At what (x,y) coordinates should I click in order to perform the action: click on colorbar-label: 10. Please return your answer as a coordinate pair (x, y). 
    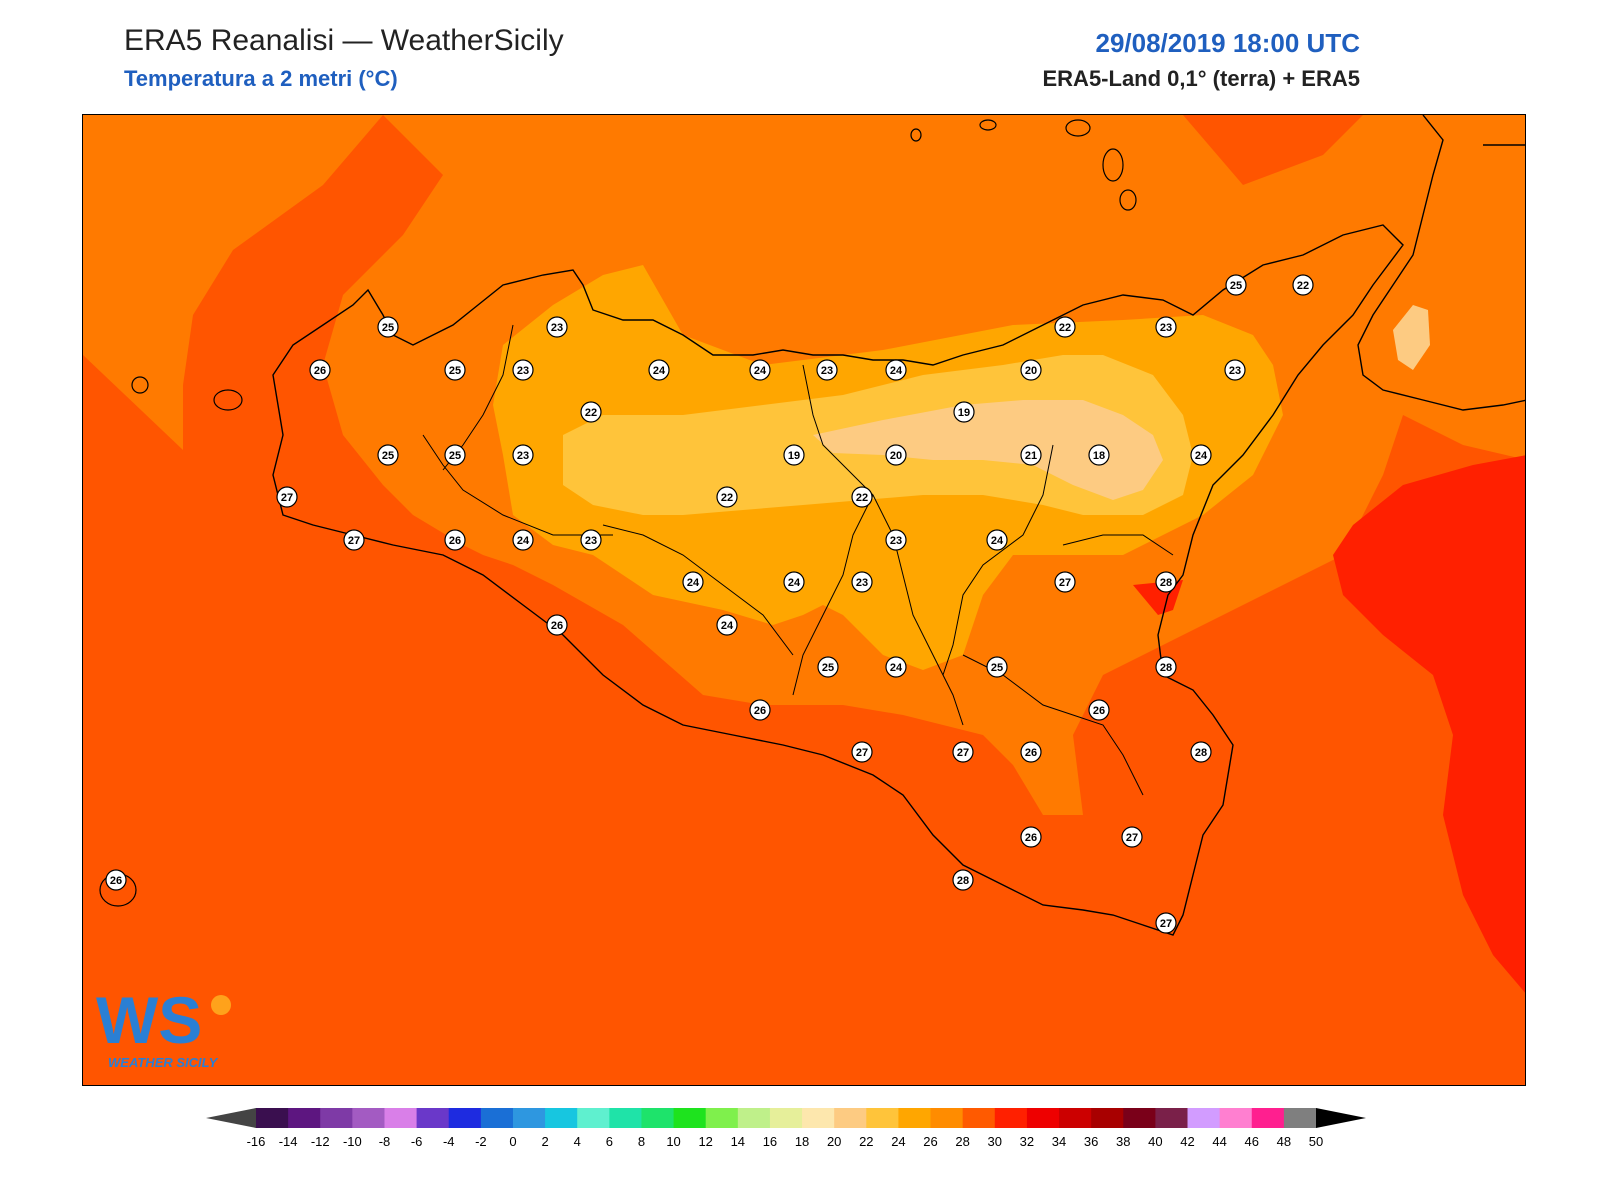
    Looking at the image, I should click on (673, 1141).